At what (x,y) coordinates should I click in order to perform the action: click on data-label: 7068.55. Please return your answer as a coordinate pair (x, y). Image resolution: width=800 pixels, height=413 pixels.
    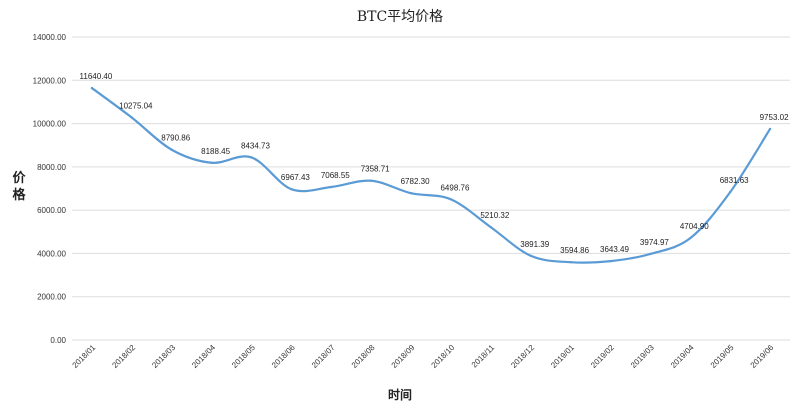
    Looking at the image, I should click on (335, 175).